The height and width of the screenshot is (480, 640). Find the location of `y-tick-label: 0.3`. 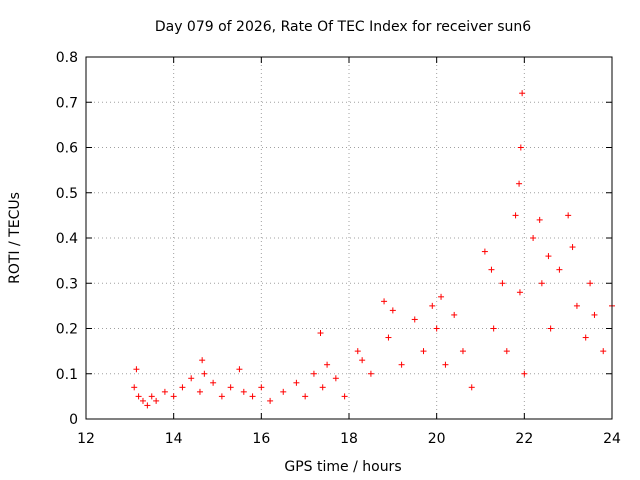

y-tick-label: 0.3 is located at coordinates (67, 284).